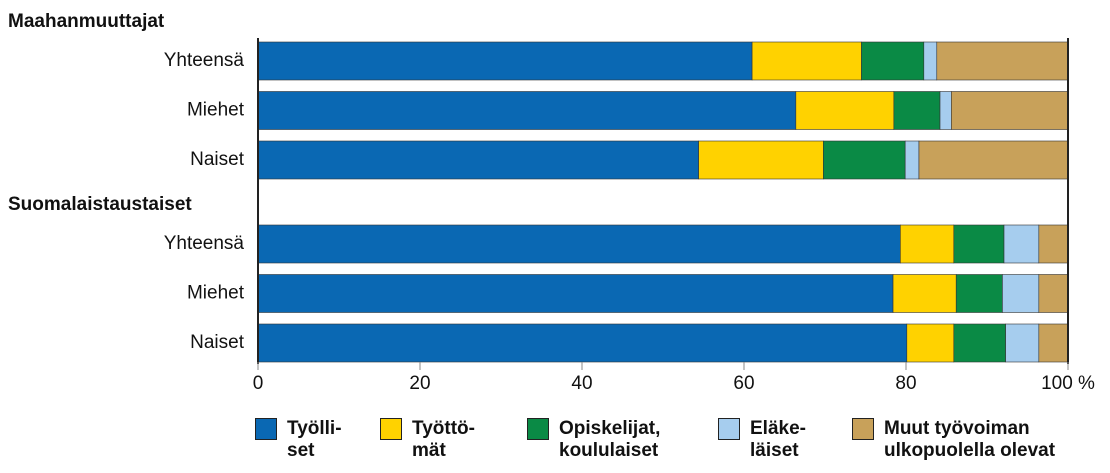 This screenshot has width=1110, height=473. I want to click on group-label: Suomalaistaustaiset, so click(100, 204).